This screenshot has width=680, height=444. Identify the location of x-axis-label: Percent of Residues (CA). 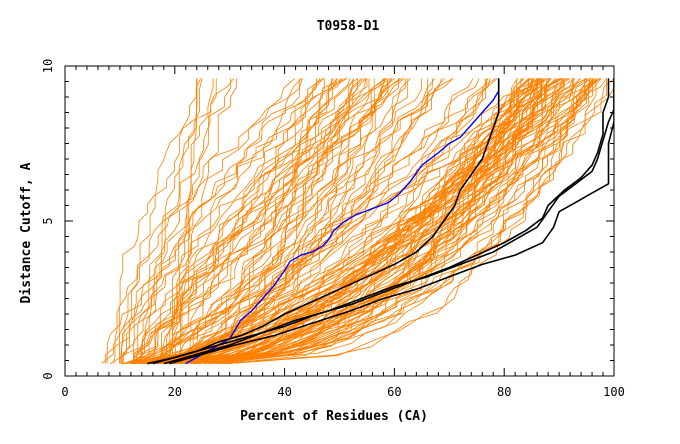
(334, 416).